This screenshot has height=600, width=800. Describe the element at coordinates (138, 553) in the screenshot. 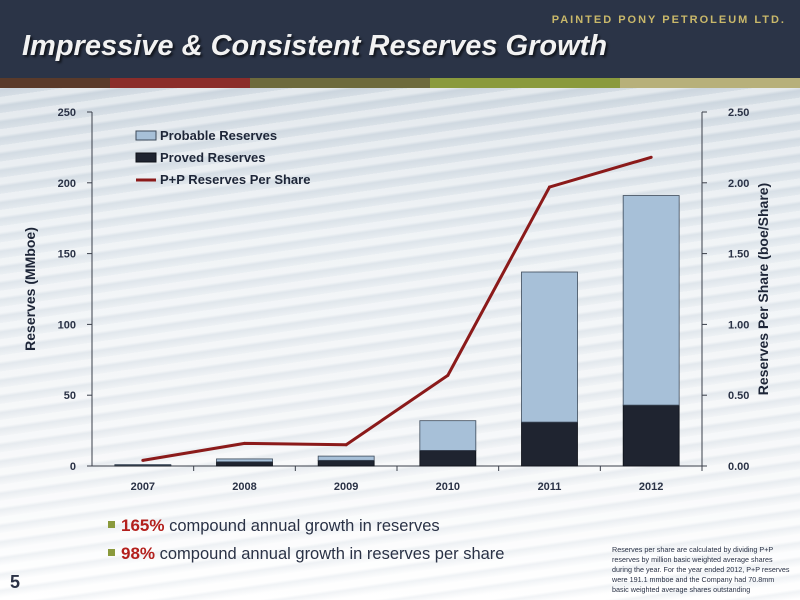

I see `bullet-percent: 98%` at that location.